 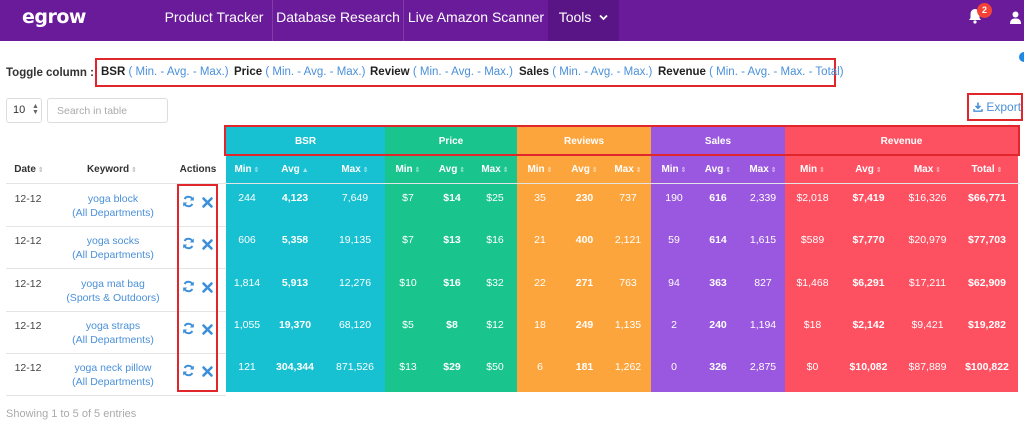 I want to click on column-header-bsr-min: Min ⇕, so click(x=247, y=170).